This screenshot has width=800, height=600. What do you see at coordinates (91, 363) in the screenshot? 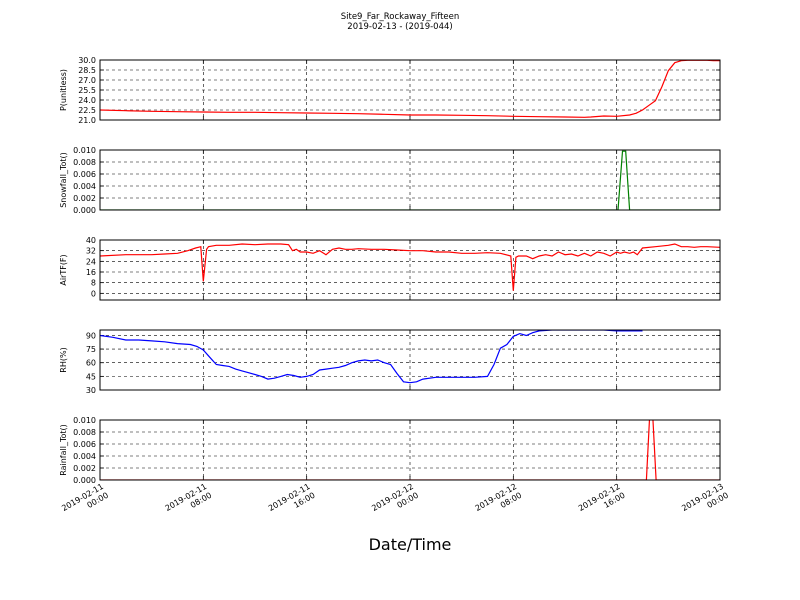
I see `y-tick-label: 60` at bounding box center [91, 363].